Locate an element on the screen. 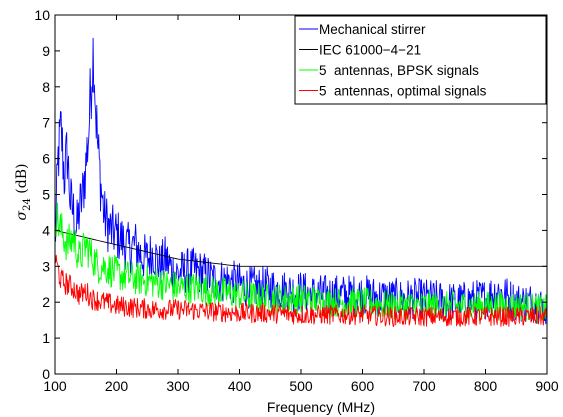 This screenshot has height=417, width=563. y-tick-label: 10 is located at coordinates (42, 15).